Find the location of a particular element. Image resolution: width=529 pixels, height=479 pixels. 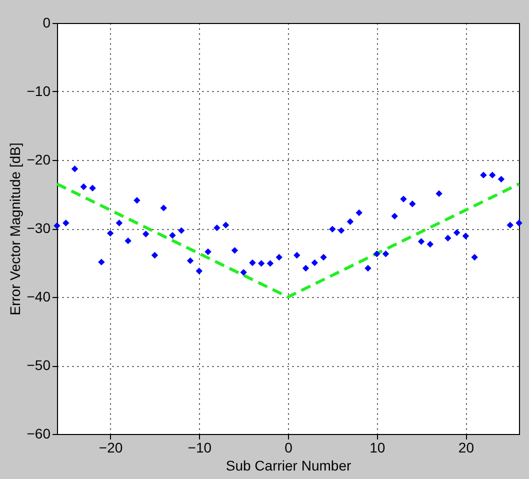

y-tick-label: −60 is located at coordinates (38, 434).